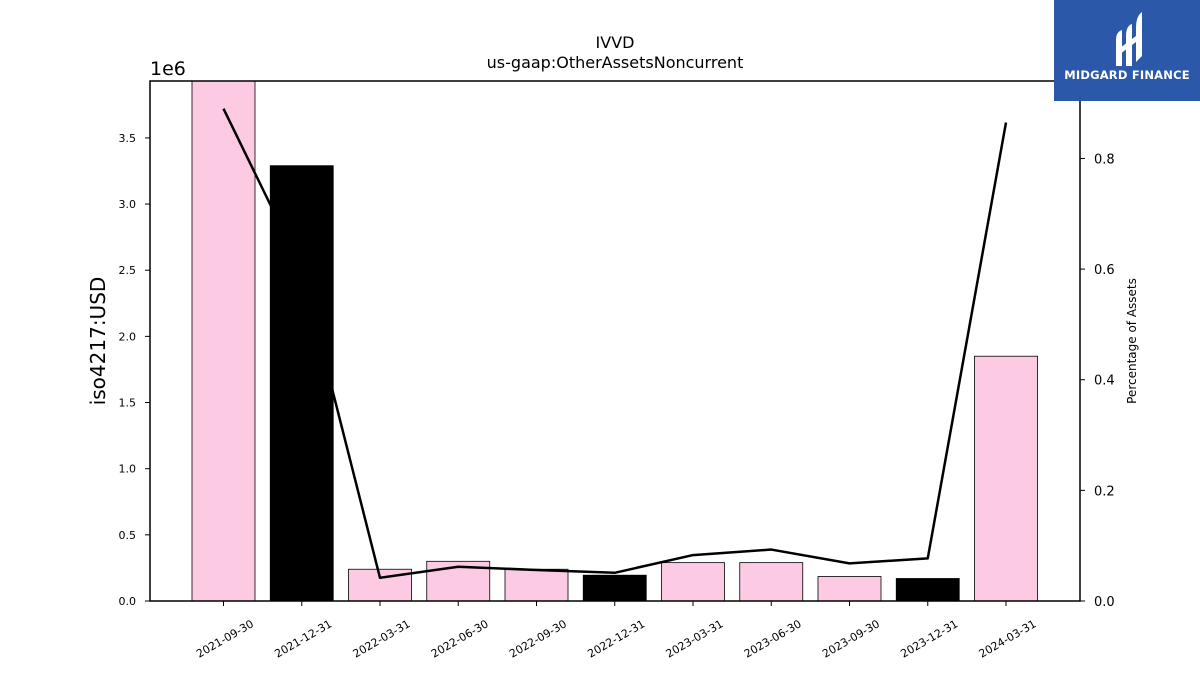  What do you see at coordinates (225, 638) in the screenshot?
I see `x-tick-label: 2021-09-30` at bounding box center [225, 638].